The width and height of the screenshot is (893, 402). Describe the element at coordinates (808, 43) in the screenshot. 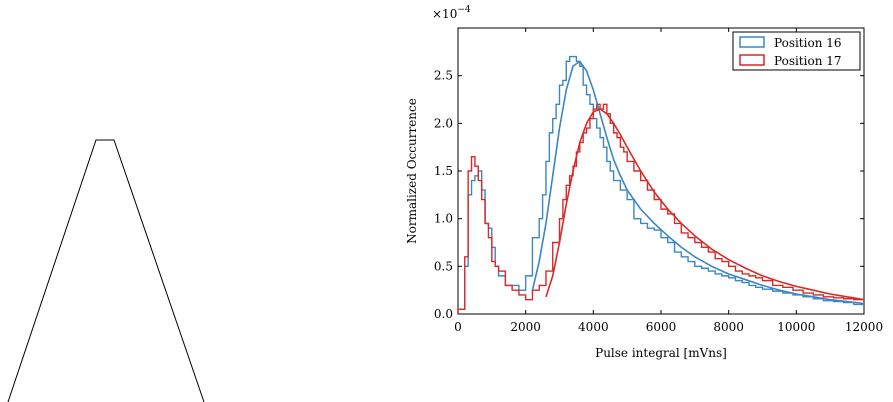

I see `legend-label-position-16: Position 16` at that location.